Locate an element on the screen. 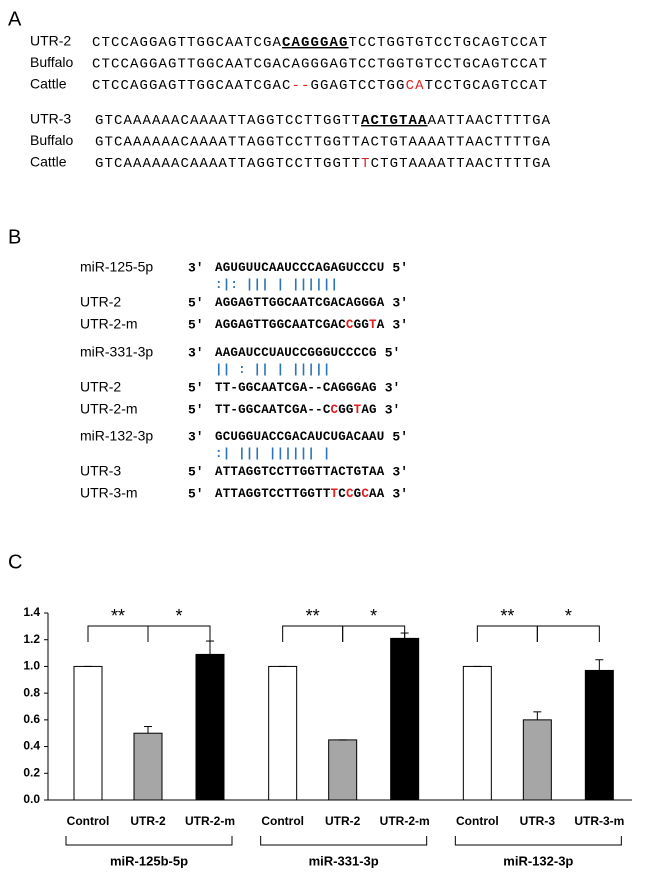  sequence-segment: :| ||| |||||| | is located at coordinates (273, 454).